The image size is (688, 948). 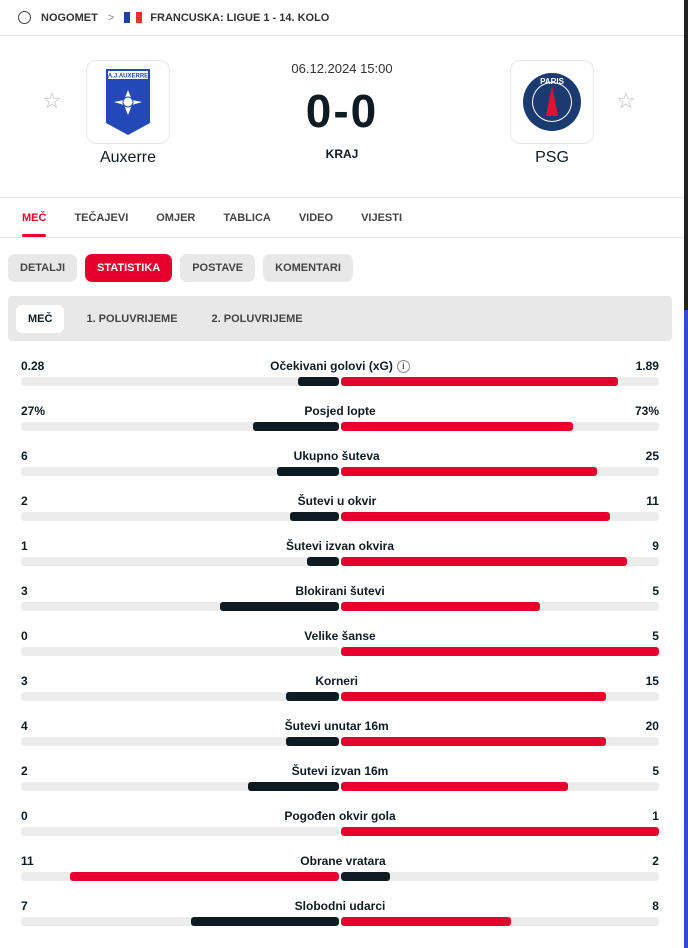 I want to click on tab-tablica: TABLICA, so click(x=247, y=218).